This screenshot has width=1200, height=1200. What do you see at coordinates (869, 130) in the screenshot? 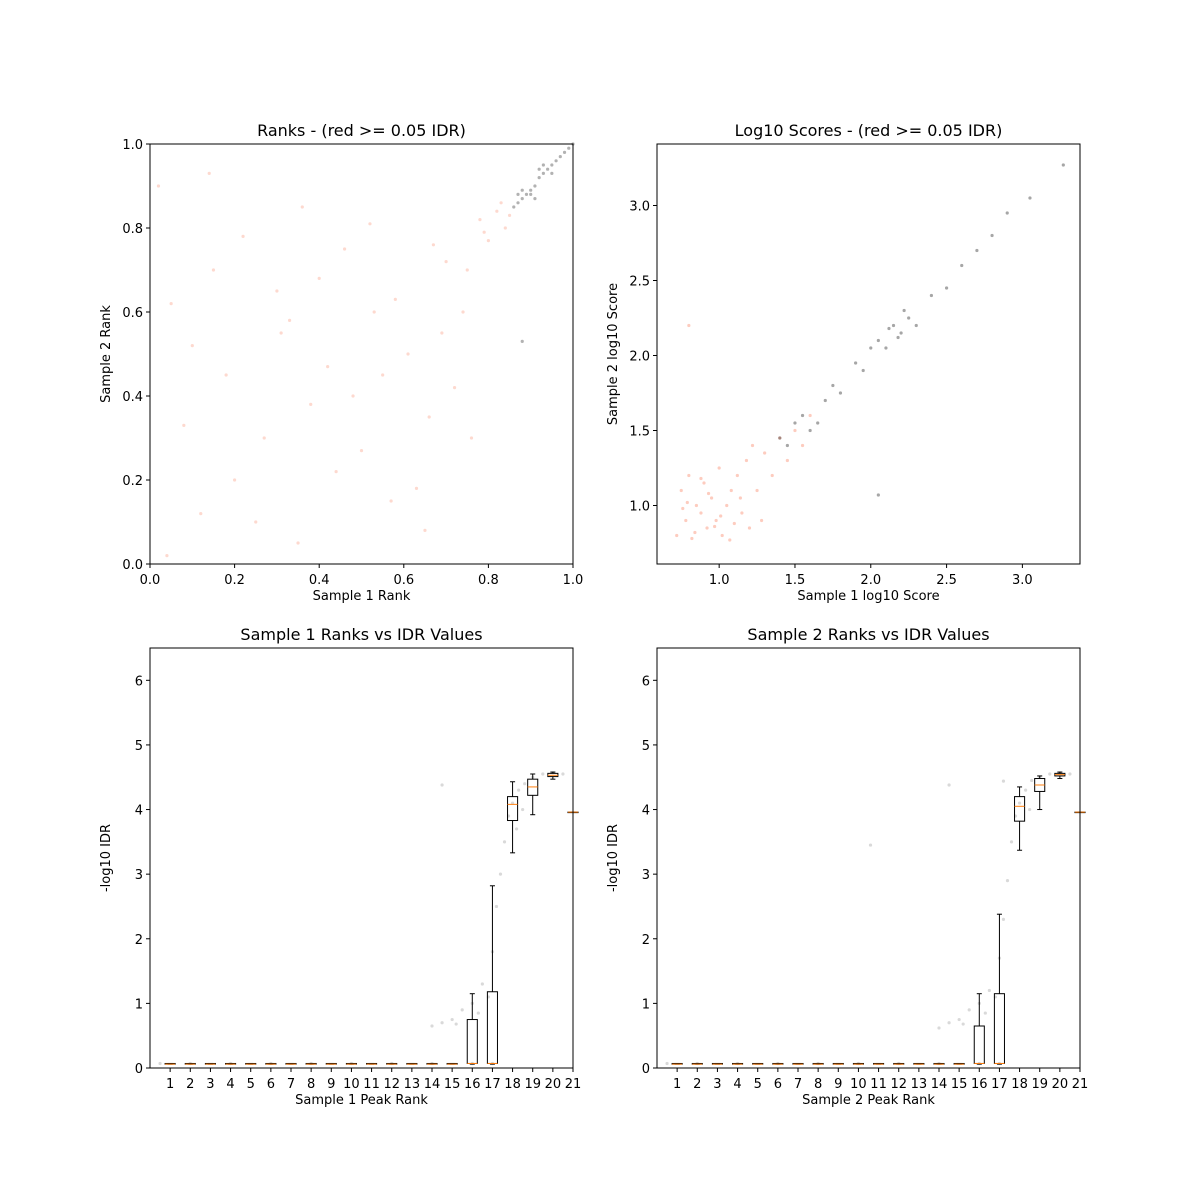
I see `chart-title: Log10 Scores - (red >= 0.05 IDR)` at bounding box center [869, 130].